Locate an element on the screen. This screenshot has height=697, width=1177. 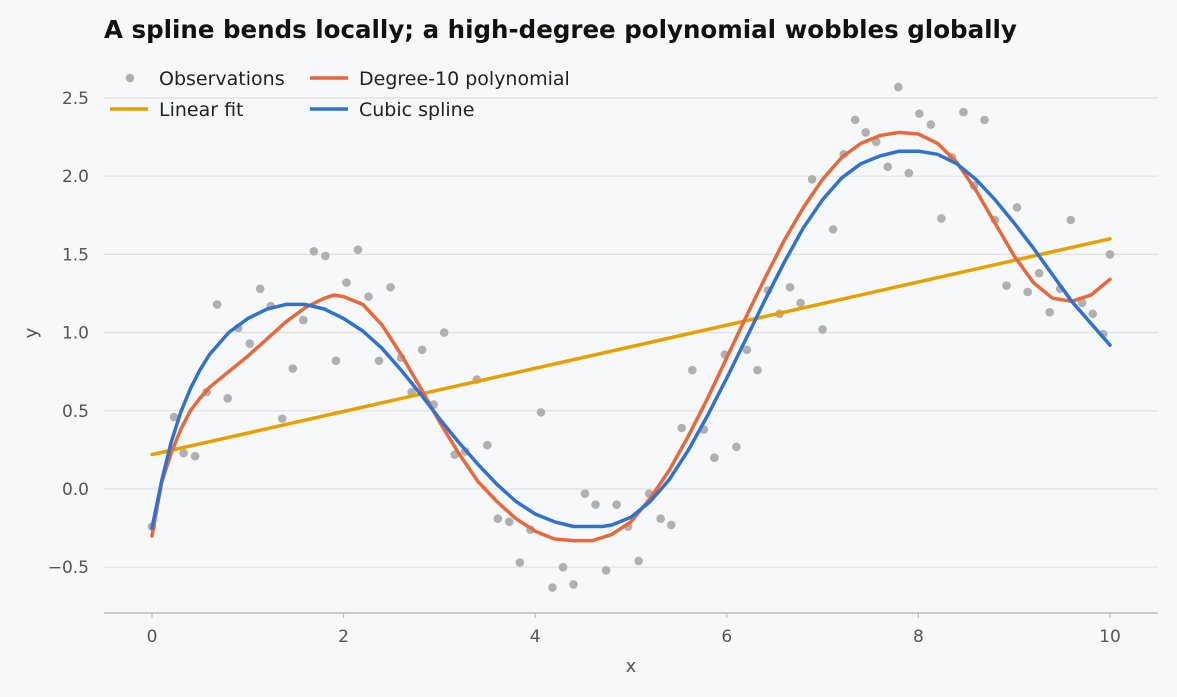
x-tick-label: 0 is located at coordinates (152, 637).